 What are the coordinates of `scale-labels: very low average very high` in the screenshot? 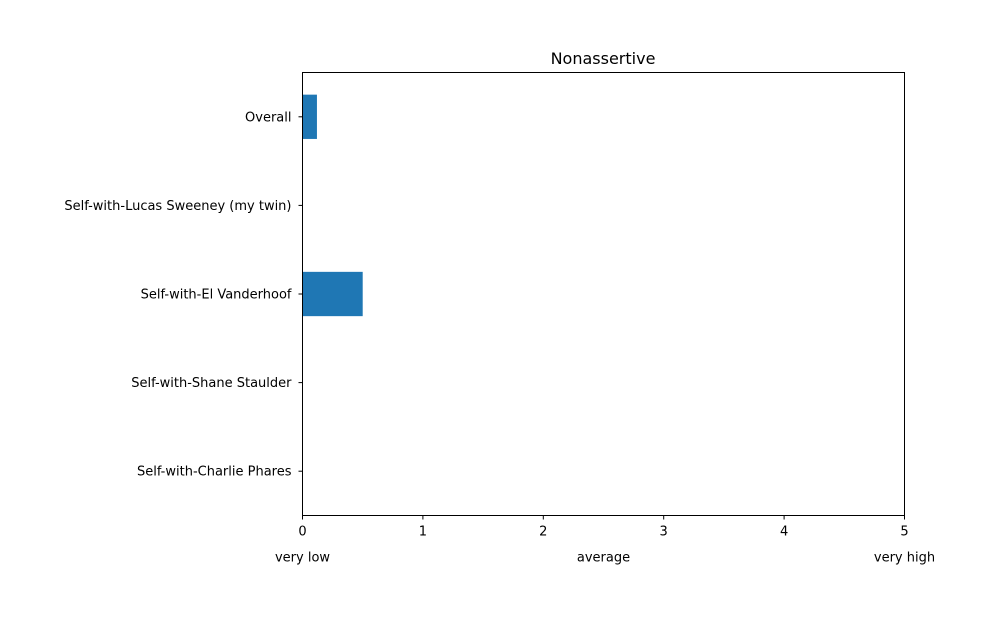 It's located at (605, 558).